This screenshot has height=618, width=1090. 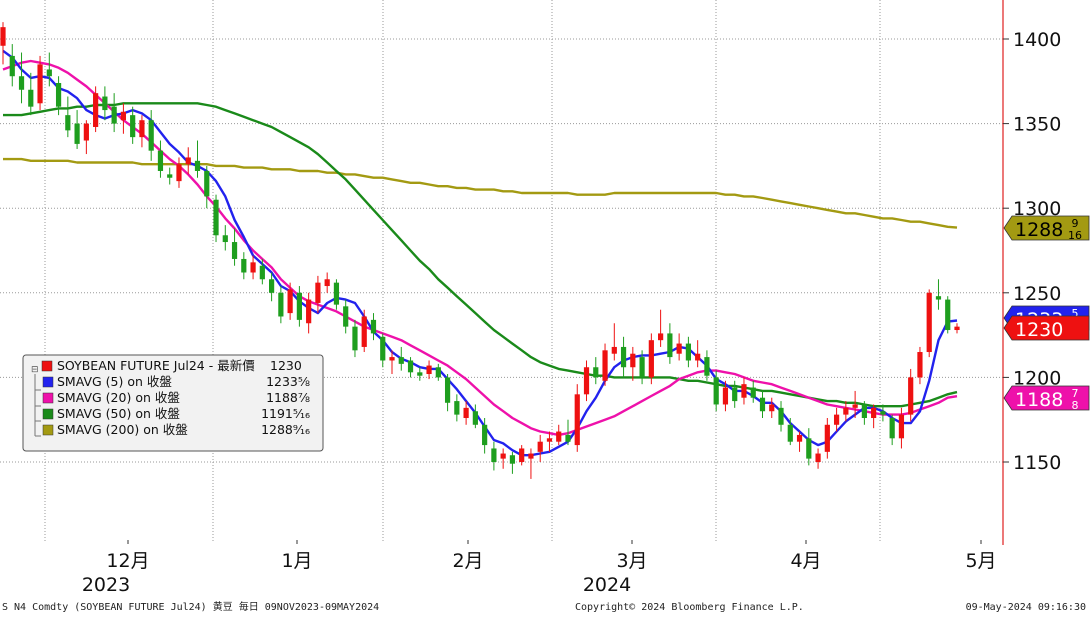 I want to click on price-tag: 1230, so click(x=1046, y=328).